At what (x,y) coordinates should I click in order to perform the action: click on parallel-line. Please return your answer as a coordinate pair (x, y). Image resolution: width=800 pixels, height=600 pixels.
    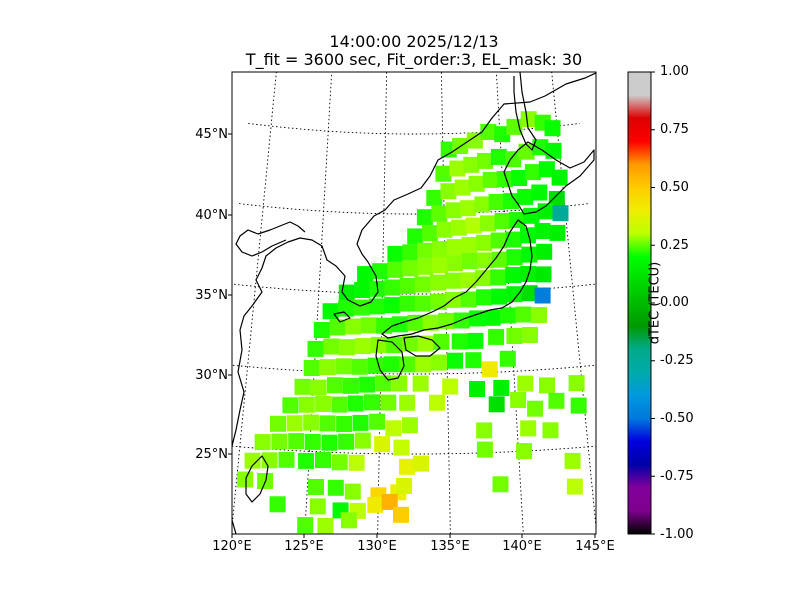
    Looking at the image, I should click on (414, 369).